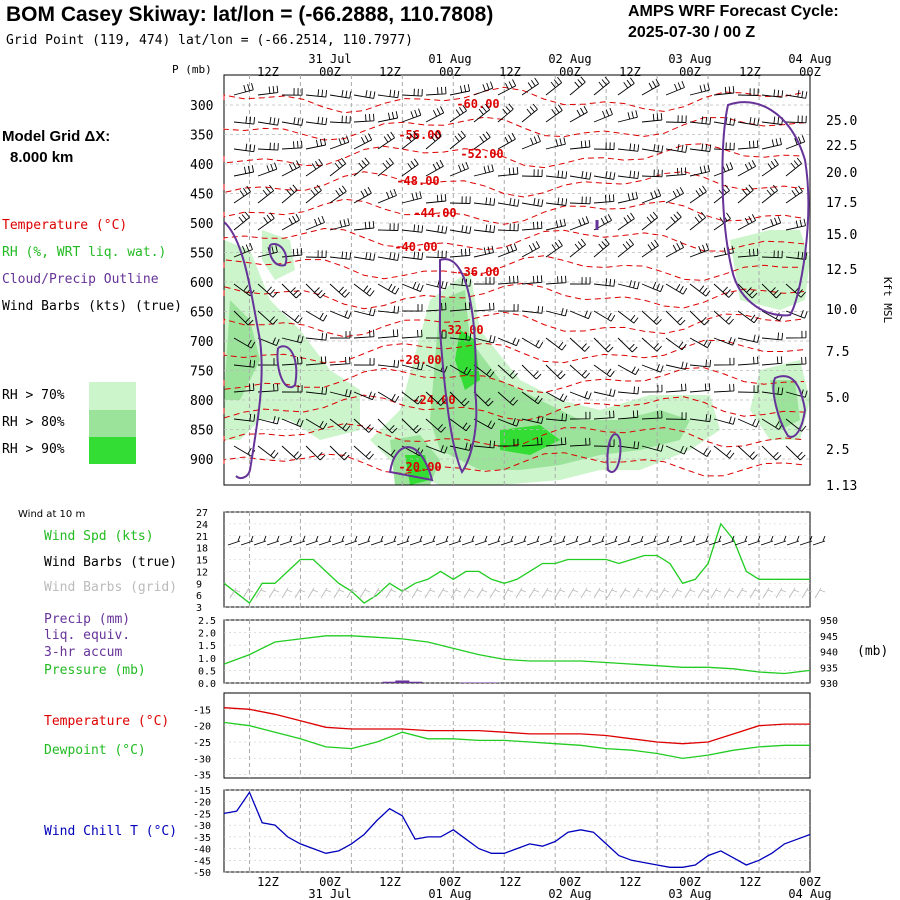 The image size is (900, 900). What do you see at coordinates (112, 450) in the screenshot?
I see `rh90-swatch` at bounding box center [112, 450].